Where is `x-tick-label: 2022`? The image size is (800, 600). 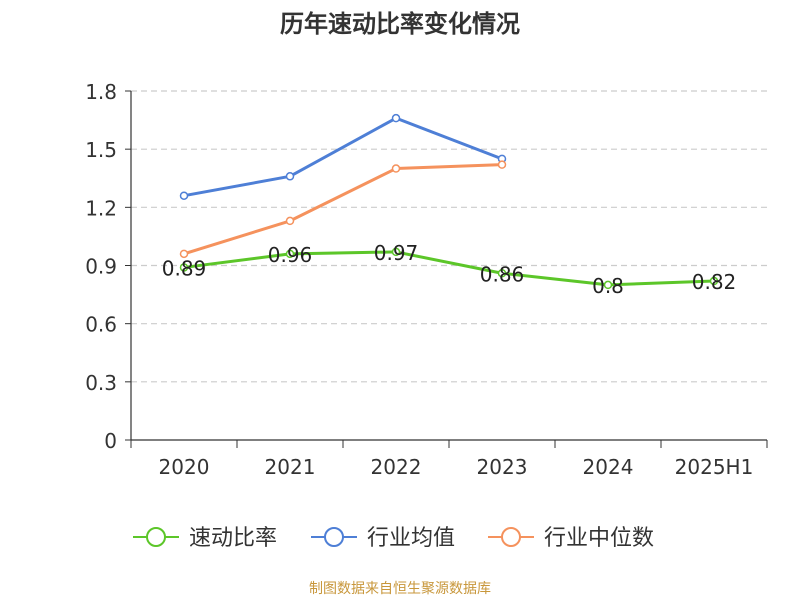
x-tick-label: 2022 is located at coordinates (396, 467).